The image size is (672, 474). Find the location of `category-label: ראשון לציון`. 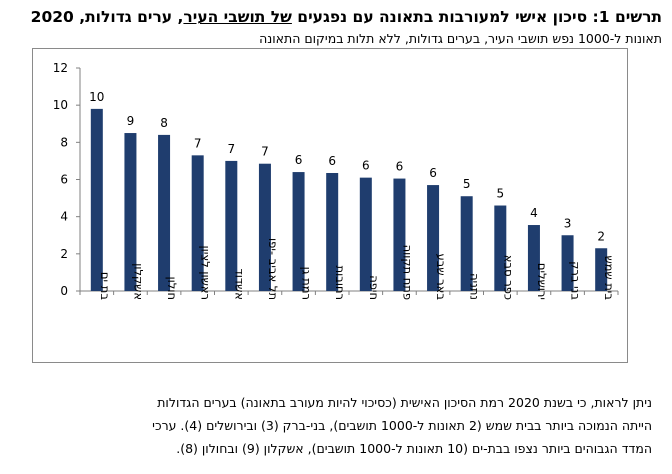

category-label: ראשון לציון is located at coordinates (206, 273).